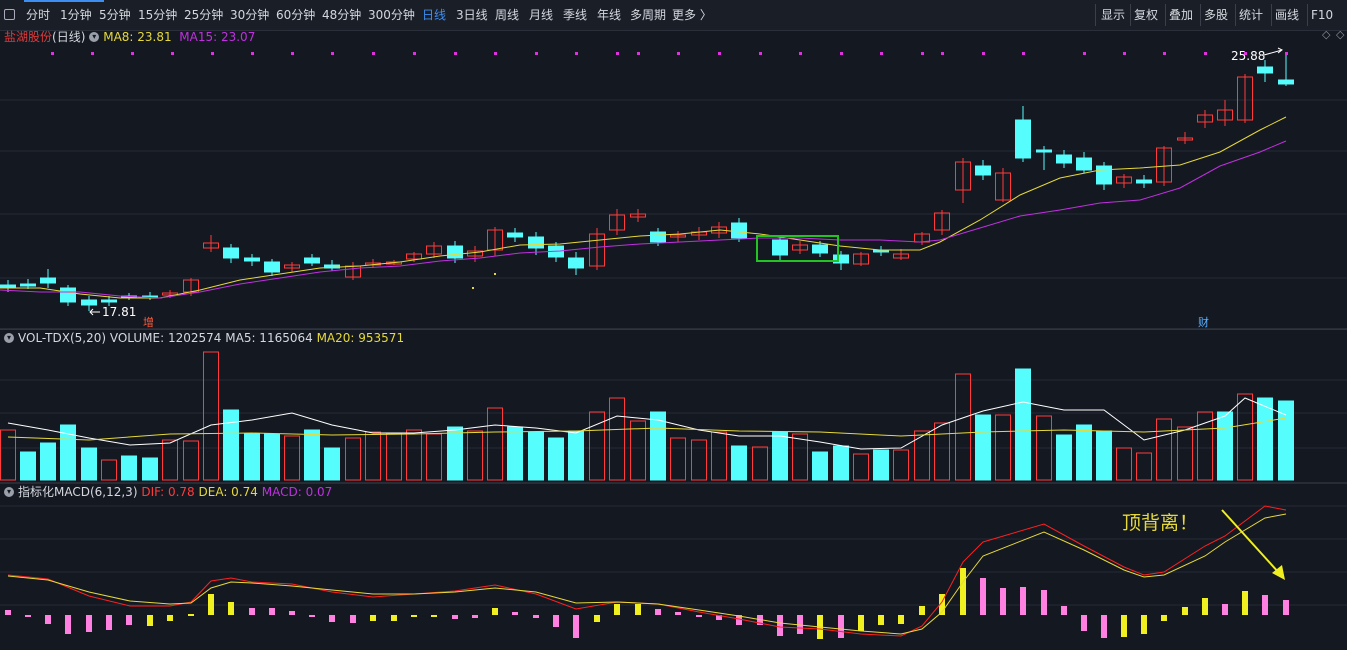  I want to click on low-price-label: 17.81, so click(119, 312).